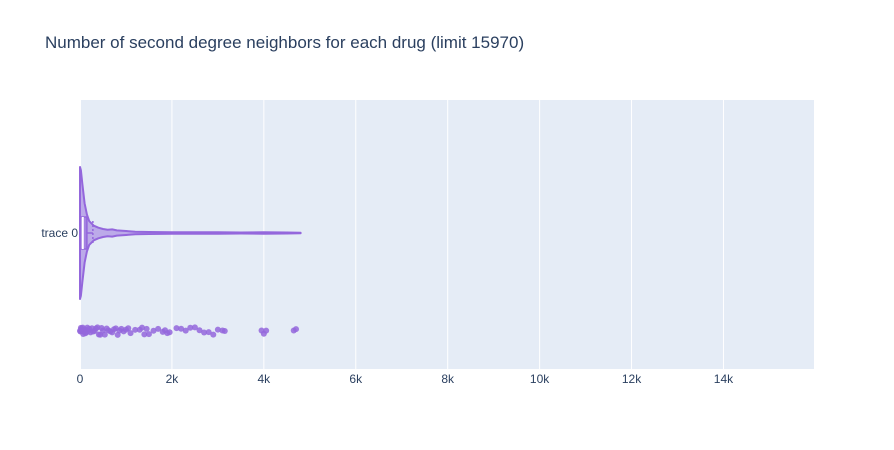 This screenshot has width=894, height=450. Describe the element at coordinates (265, 379) in the screenshot. I see `x-tick-label: 4k` at that location.